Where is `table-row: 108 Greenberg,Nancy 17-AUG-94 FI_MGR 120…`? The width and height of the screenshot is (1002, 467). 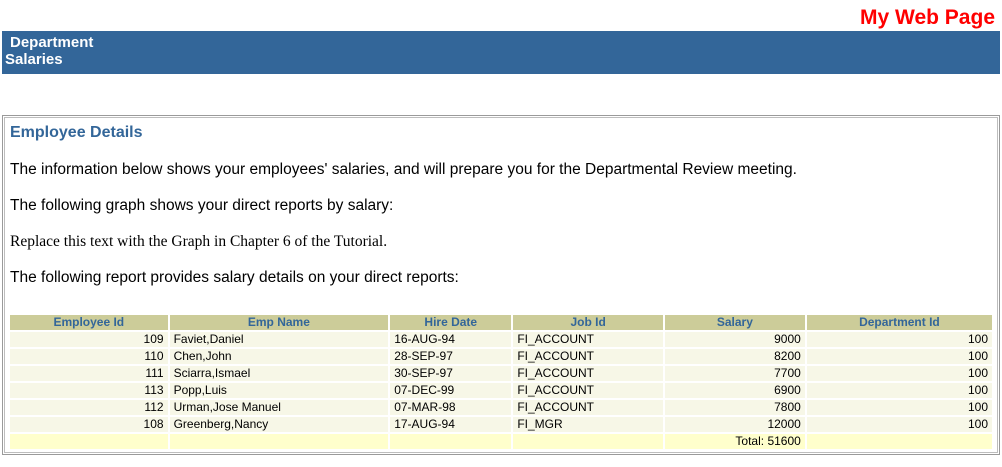
table-row: 108 Greenberg,Nancy 17-AUG-94 FI_MGR 120… is located at coordinates (501, 424).